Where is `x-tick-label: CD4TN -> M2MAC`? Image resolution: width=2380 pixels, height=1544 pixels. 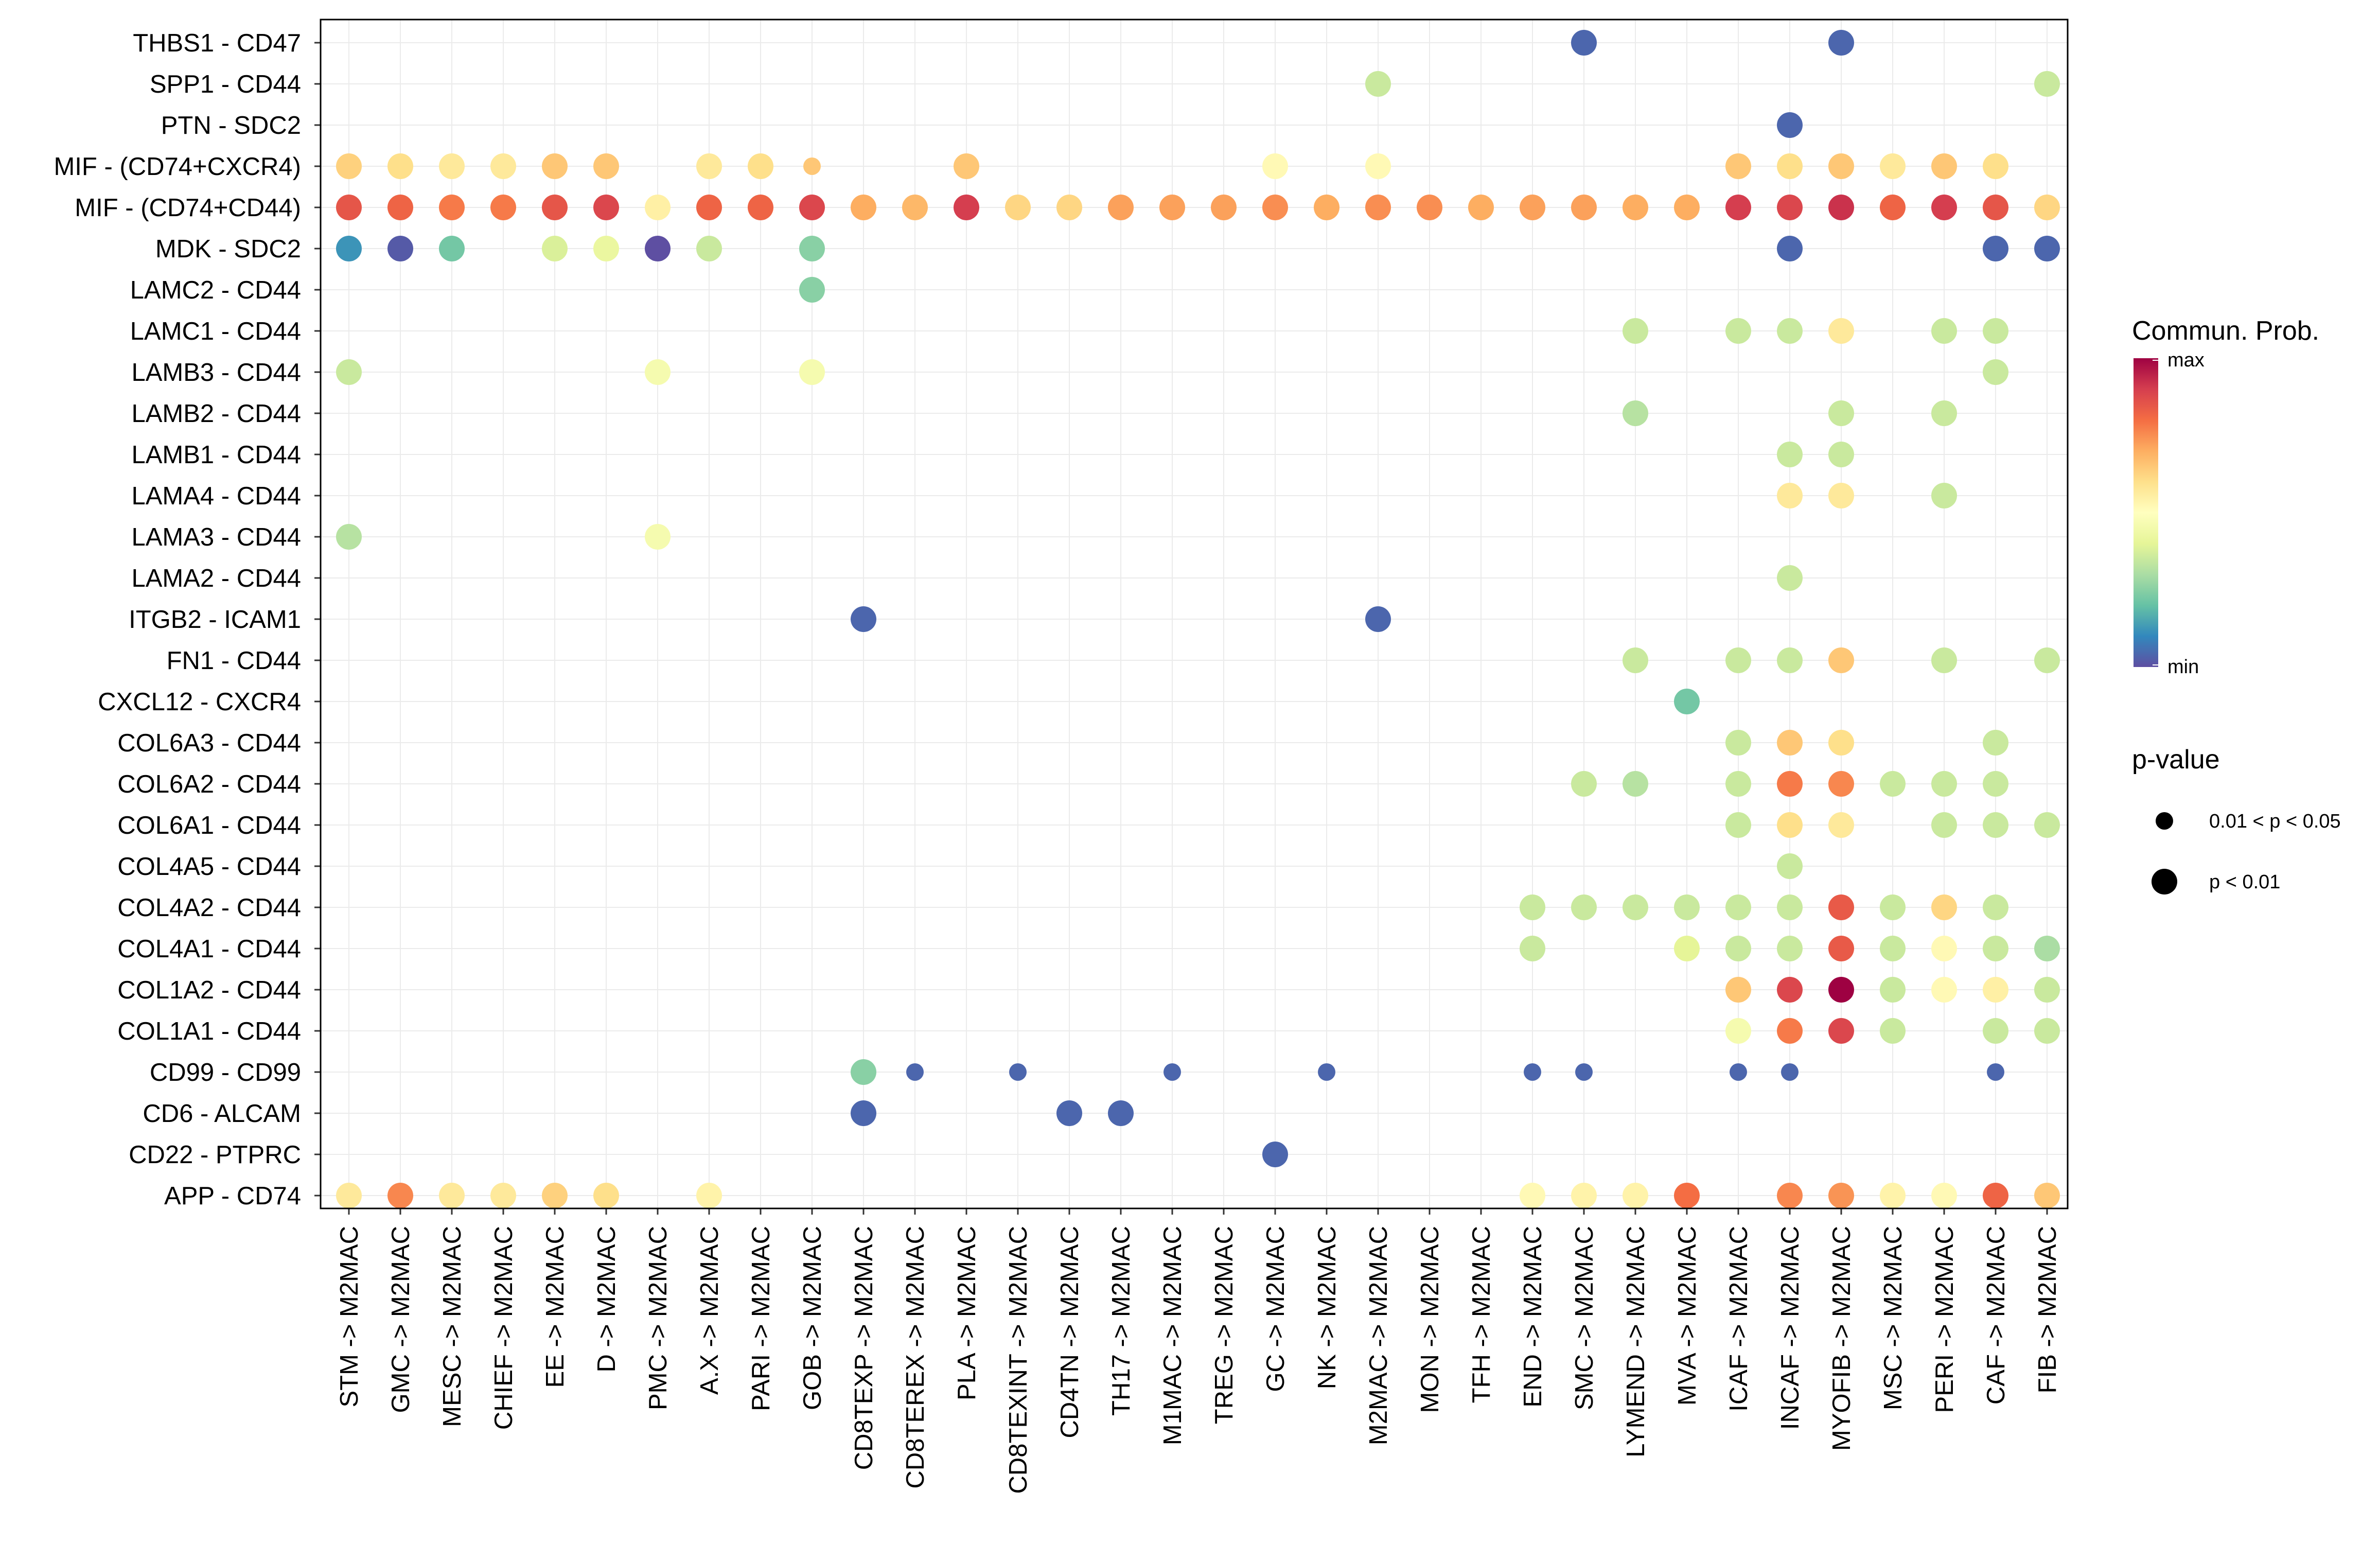
x-tick-label: CD4TN -> M2MAC is located at coordinates (1070, 1332).